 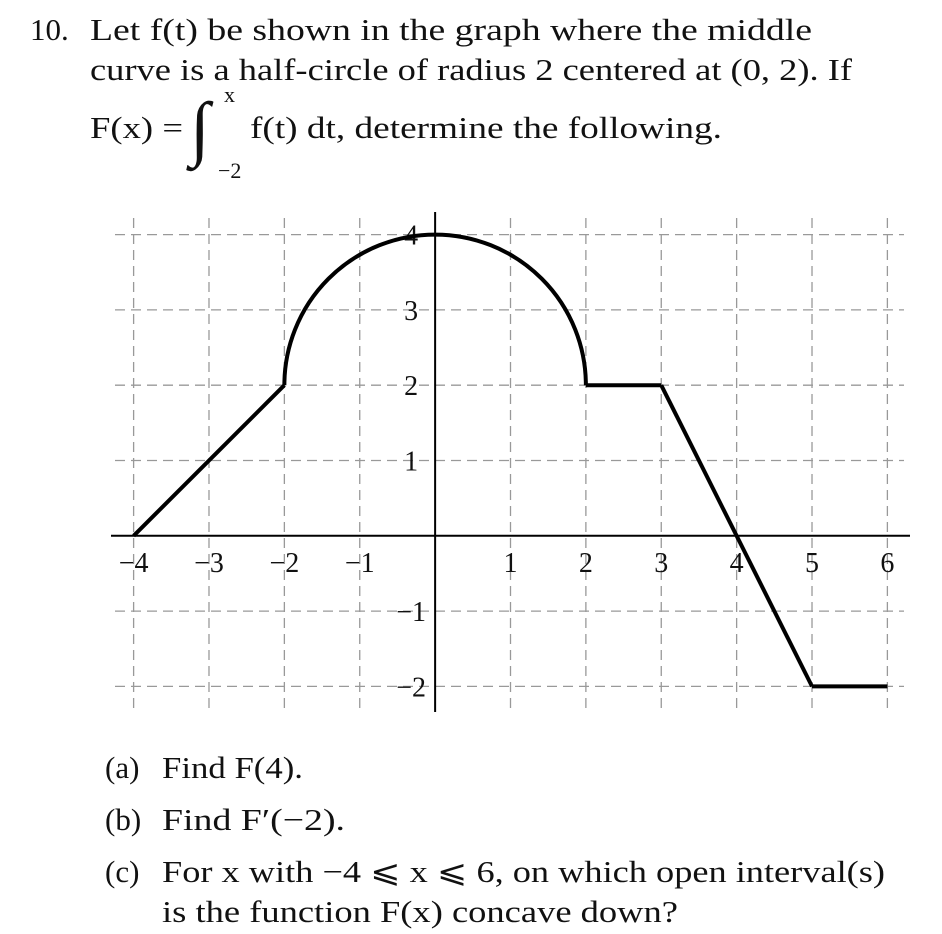 I want to click on x-tick-label: 5, so click(x=812, y=563).